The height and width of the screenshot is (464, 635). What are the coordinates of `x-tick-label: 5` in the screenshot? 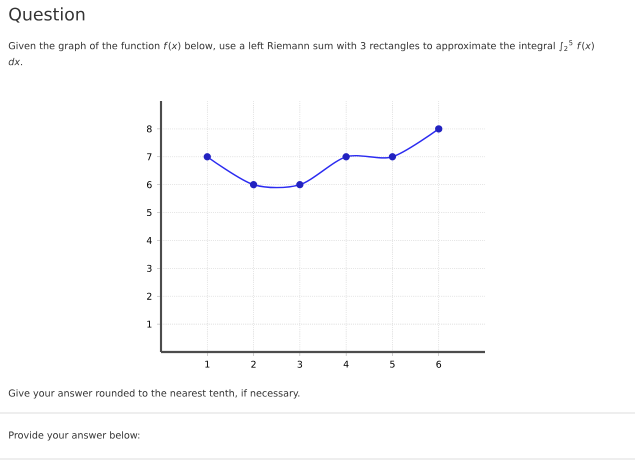 It's located at (392, 364).